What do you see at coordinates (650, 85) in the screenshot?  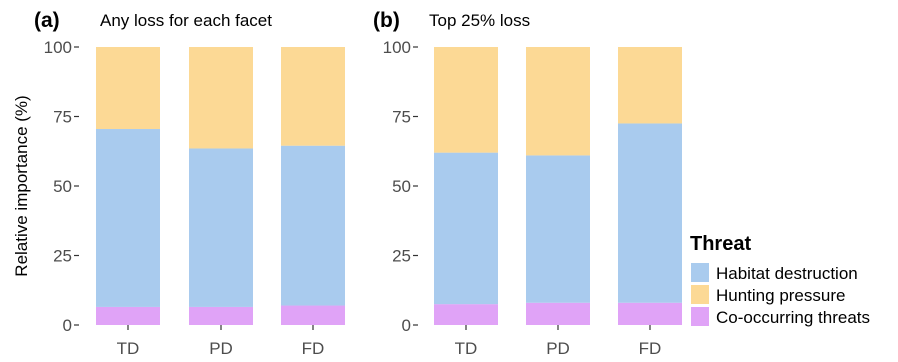 I see `bar-segment-b-fd-hunting-pressure` at bounding box center [650, 85].